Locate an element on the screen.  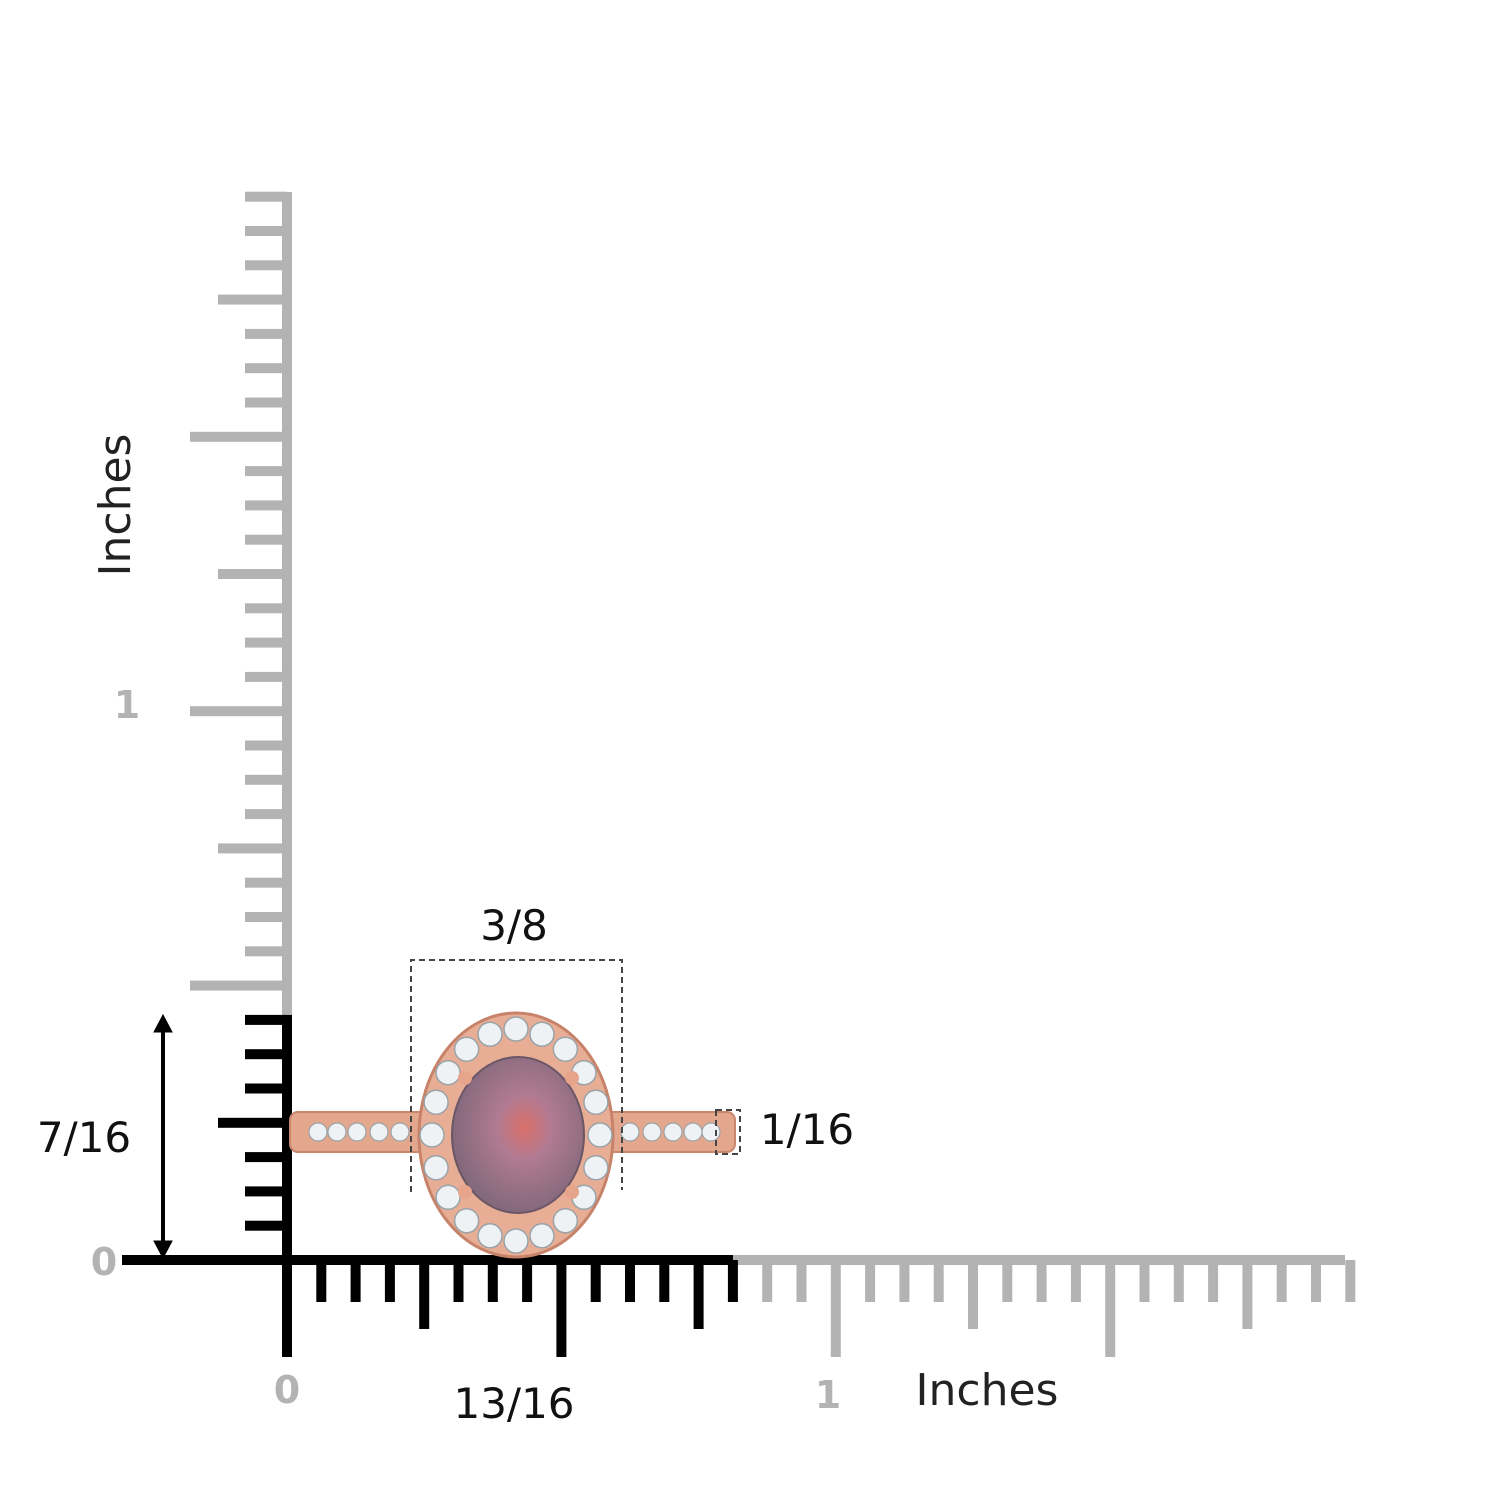
y-label: 1 is located at coordinates (127, 705).